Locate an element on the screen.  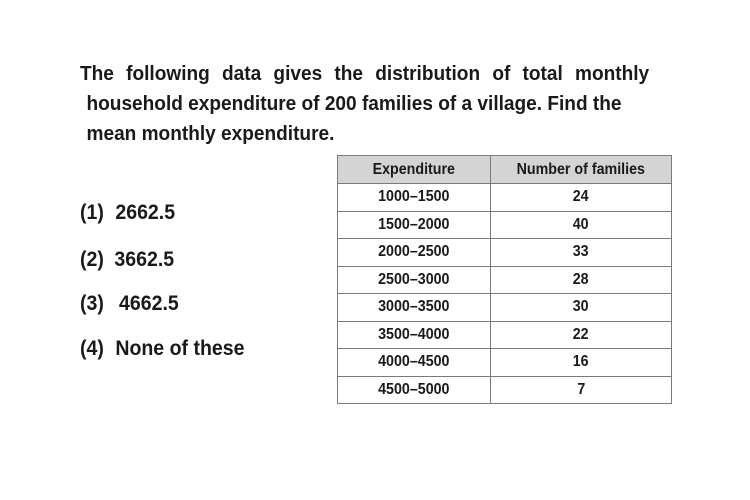
option-2: (2) 3662.5 is located at coordinates (127, 260).